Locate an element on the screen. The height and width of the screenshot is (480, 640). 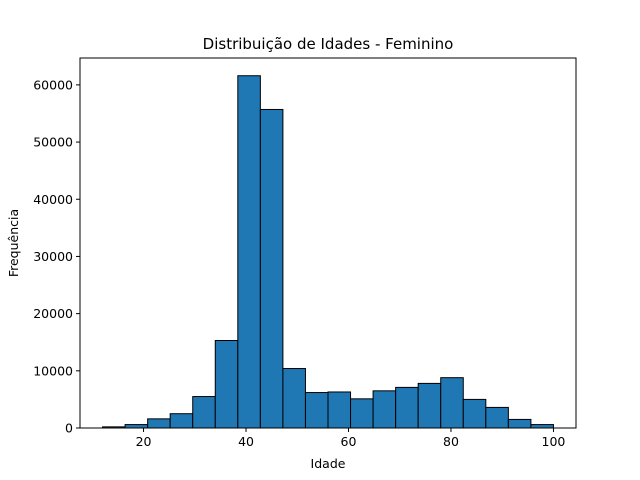
y-axis: 0 10000 20000 30000 40000 50000 60000 is located at coordinates (56, 256).